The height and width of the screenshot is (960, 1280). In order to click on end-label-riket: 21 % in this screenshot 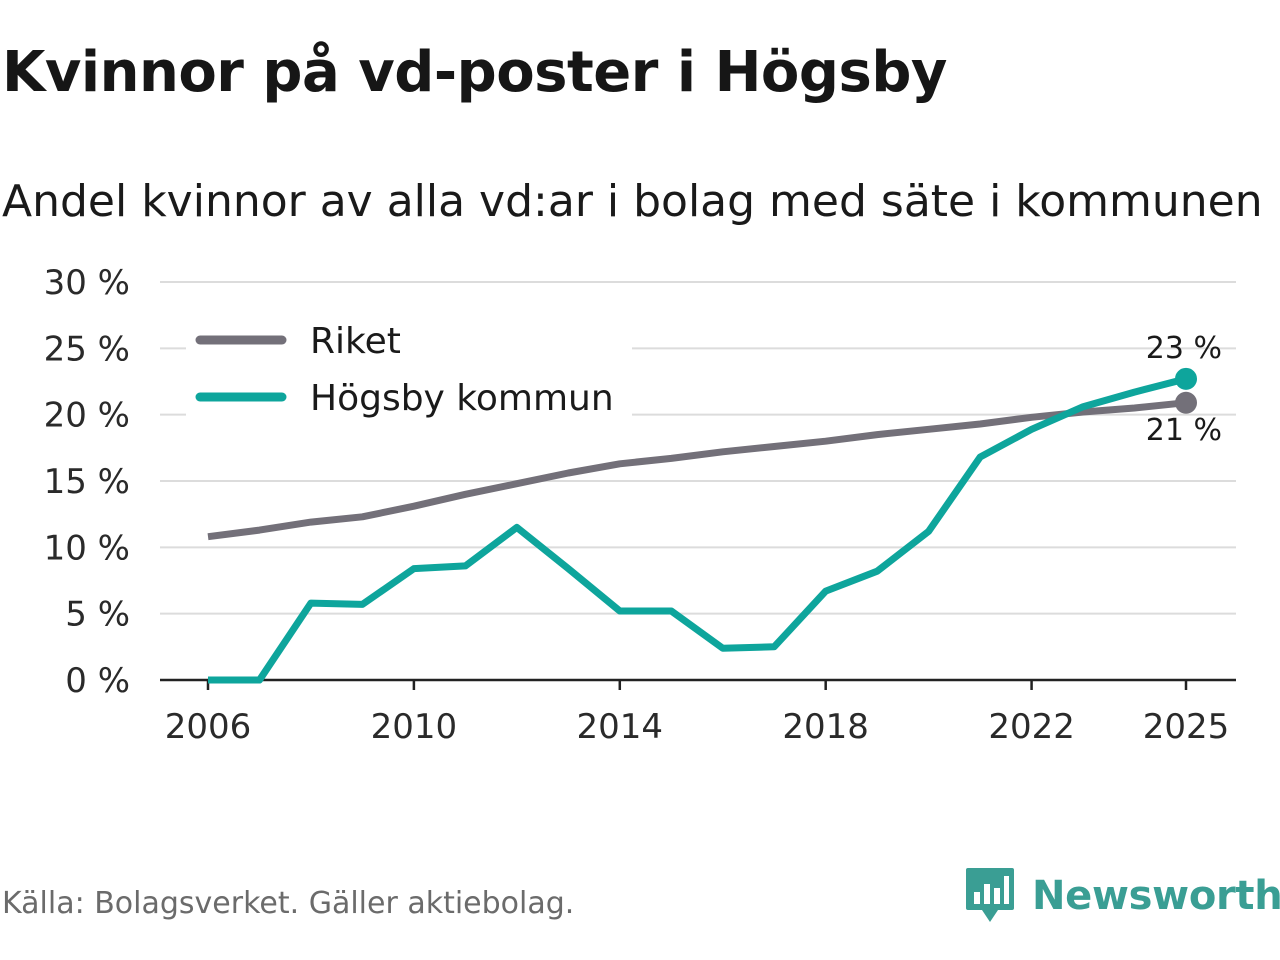, I will do `click(1184, 430)`.